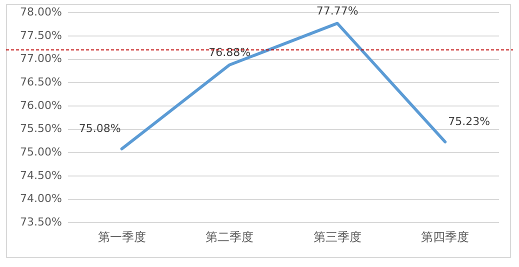 The image size is (519, 267). I want to click on y-tick-label: 74.50%, so click(41, 175).